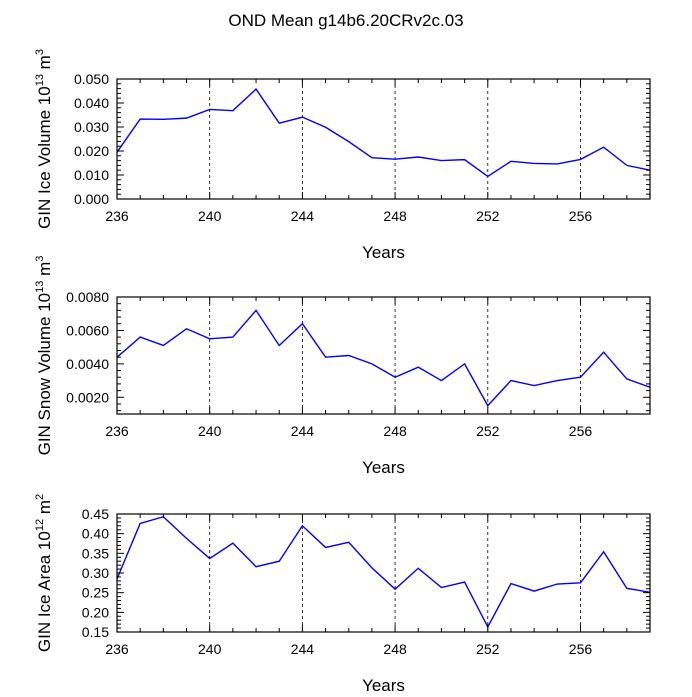 Image resolution: width=692 pixels, height=697 pixels. Describe the element at coordinates (95, 632) in the screenshot. I see `y-tick-label: 0.15` at that location.